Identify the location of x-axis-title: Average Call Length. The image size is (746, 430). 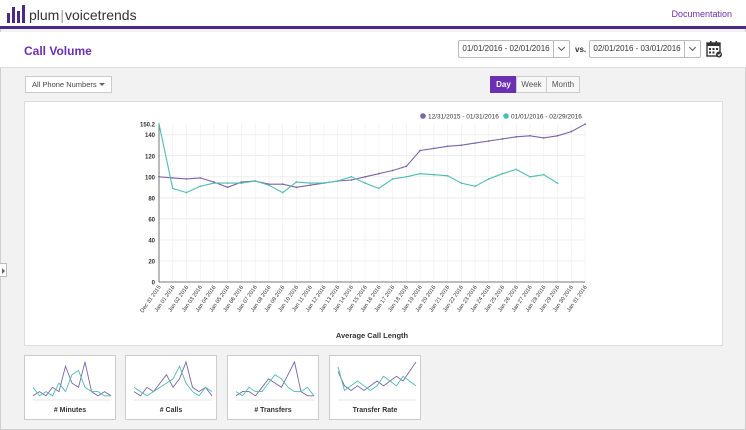
(372, 335).